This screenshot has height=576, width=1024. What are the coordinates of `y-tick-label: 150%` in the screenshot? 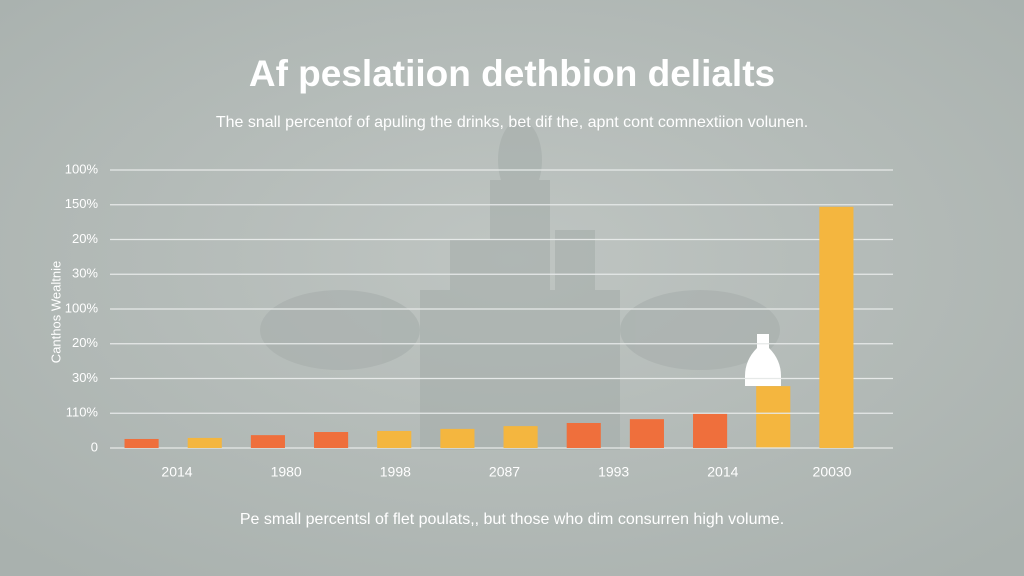 It's located at (82, 203).